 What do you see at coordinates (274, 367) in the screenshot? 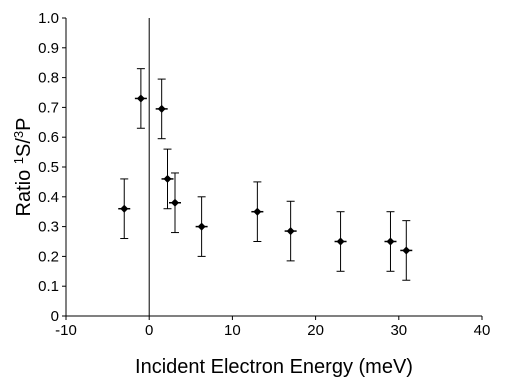
I see `x-axis-title: Incident Electron Energy (meV)` at bounding box center [274, 367].